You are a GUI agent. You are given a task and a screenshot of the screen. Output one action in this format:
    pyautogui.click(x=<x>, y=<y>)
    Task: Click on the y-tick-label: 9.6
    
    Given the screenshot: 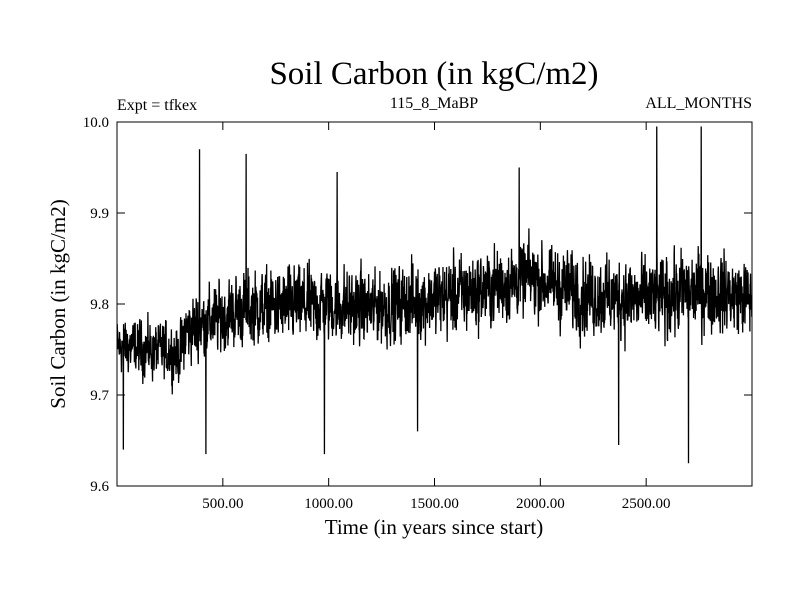 What is the action you would take?
    pyautogui.click(x=99, y=487)
    